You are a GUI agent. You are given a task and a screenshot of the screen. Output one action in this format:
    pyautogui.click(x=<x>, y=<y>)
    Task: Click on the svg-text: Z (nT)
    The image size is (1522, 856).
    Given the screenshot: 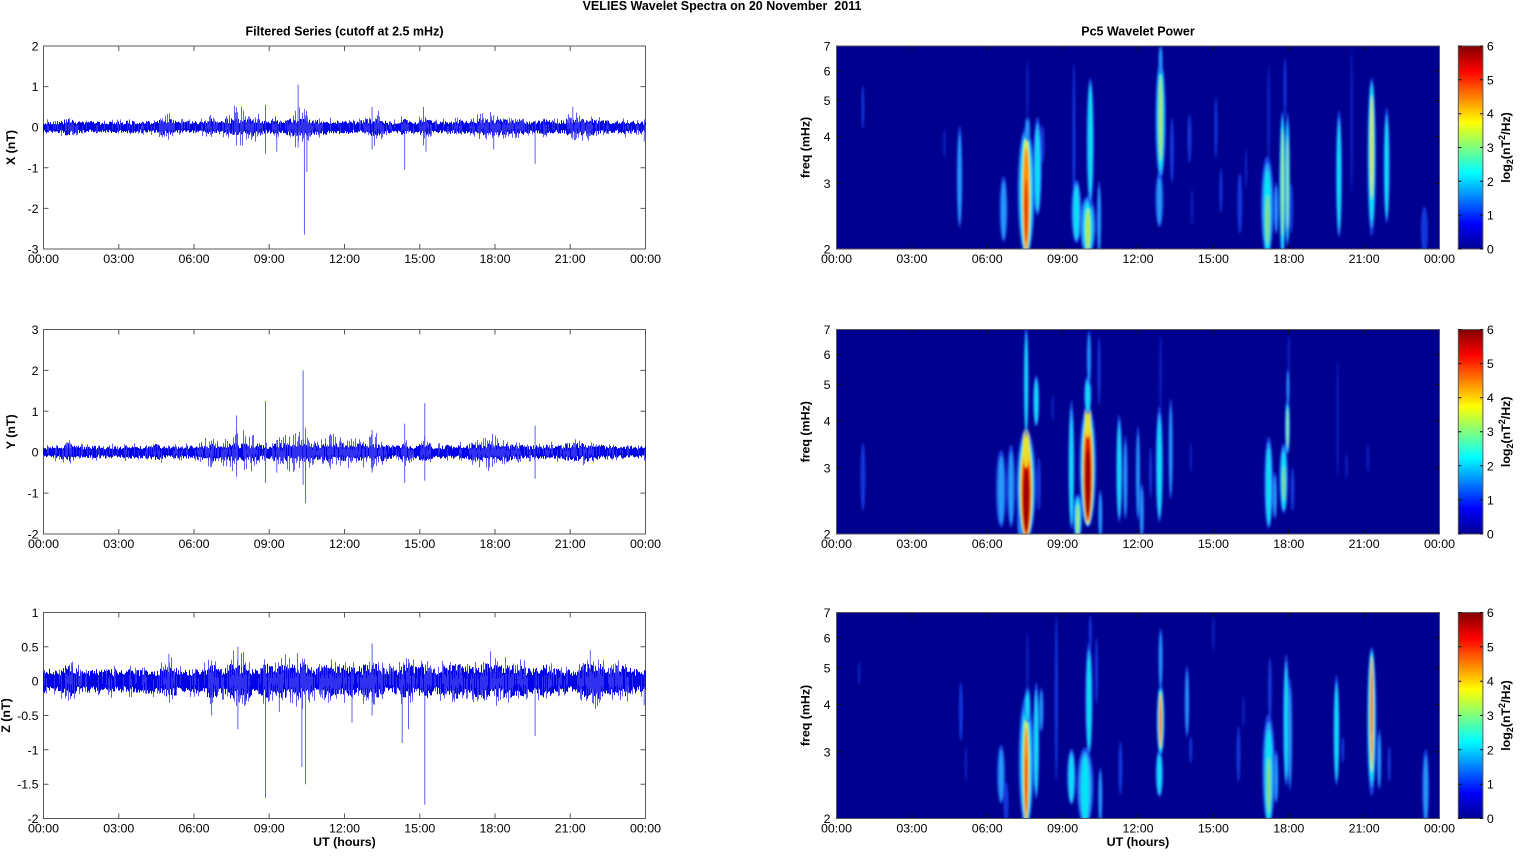 What is the action you would take?
    pyautogui.click(x=6, y=715)
    